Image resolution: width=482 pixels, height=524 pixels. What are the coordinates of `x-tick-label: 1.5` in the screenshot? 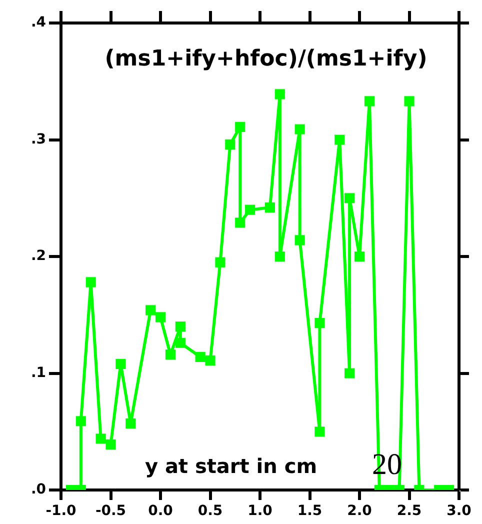 It's located at (309, 511).